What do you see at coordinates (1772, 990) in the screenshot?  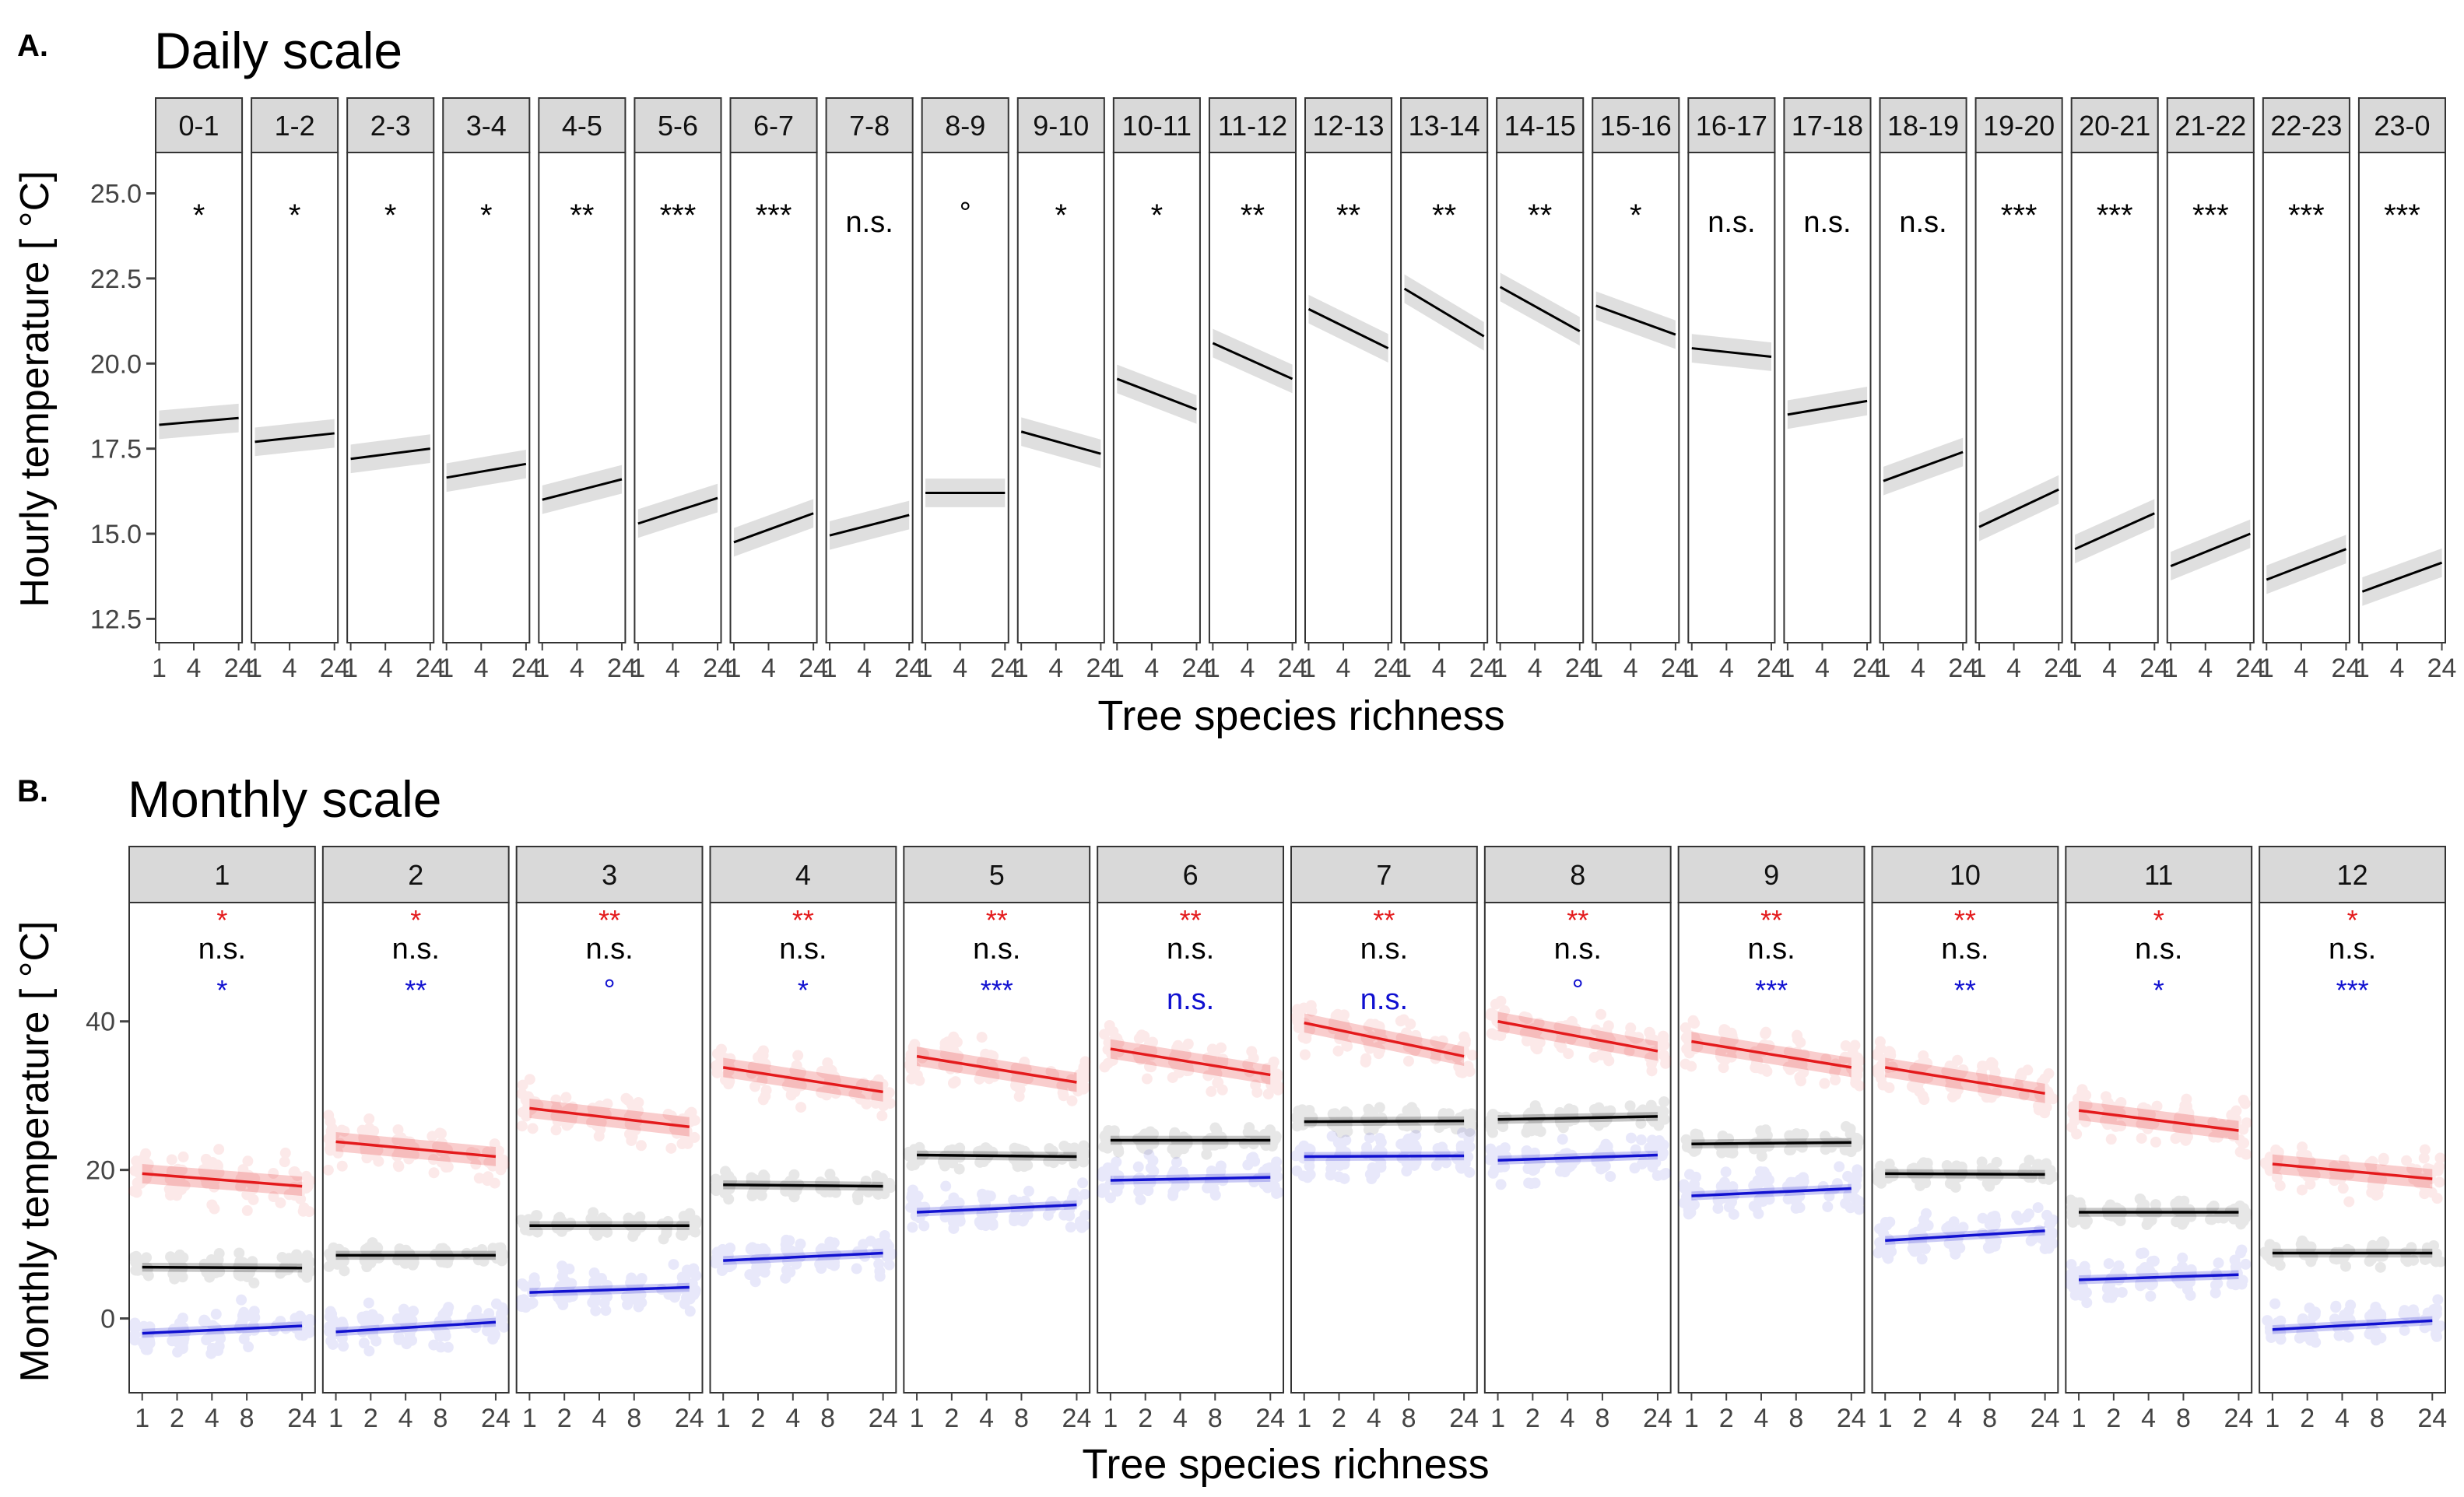 I see `min-significance-label: ***` at bounding box center [1772, 990].